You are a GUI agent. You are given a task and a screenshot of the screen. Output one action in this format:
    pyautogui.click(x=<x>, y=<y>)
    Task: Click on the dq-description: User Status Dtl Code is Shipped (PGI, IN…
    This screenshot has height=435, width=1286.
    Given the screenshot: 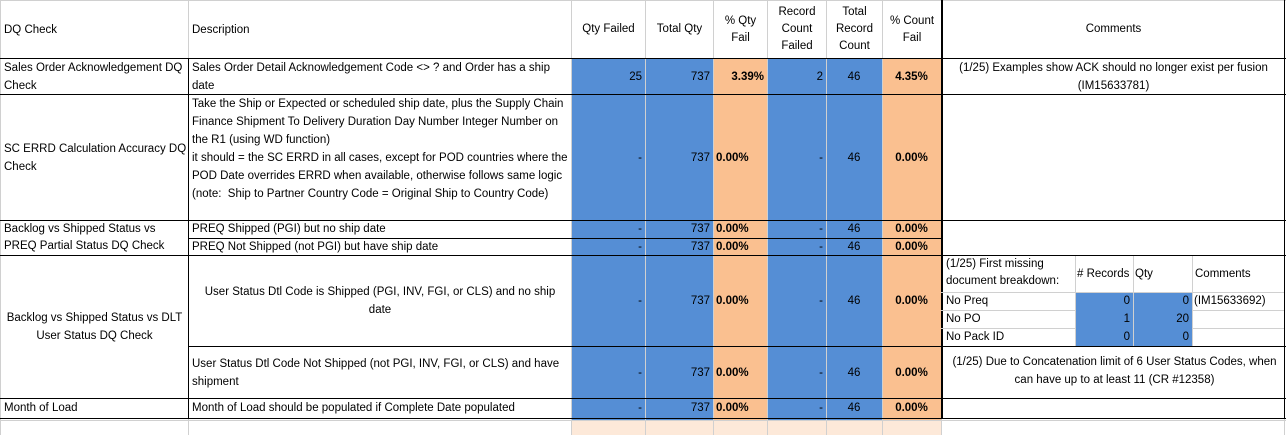 What is the action you would take?
    pyautogui.click(x=380, y=301)
    